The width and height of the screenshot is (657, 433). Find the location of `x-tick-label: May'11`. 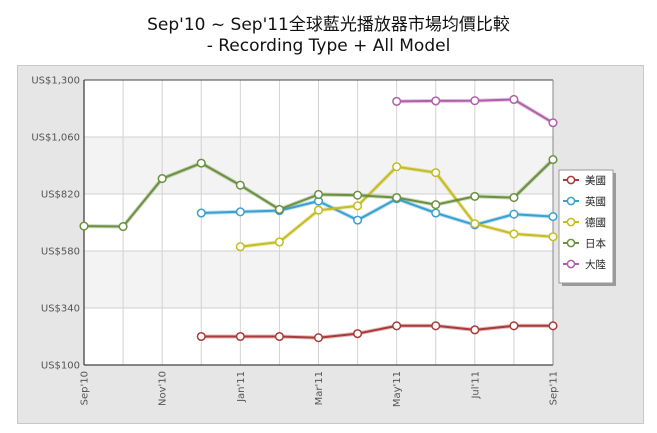

x-tick-label: May'11 is located at coordinates (397, 389).